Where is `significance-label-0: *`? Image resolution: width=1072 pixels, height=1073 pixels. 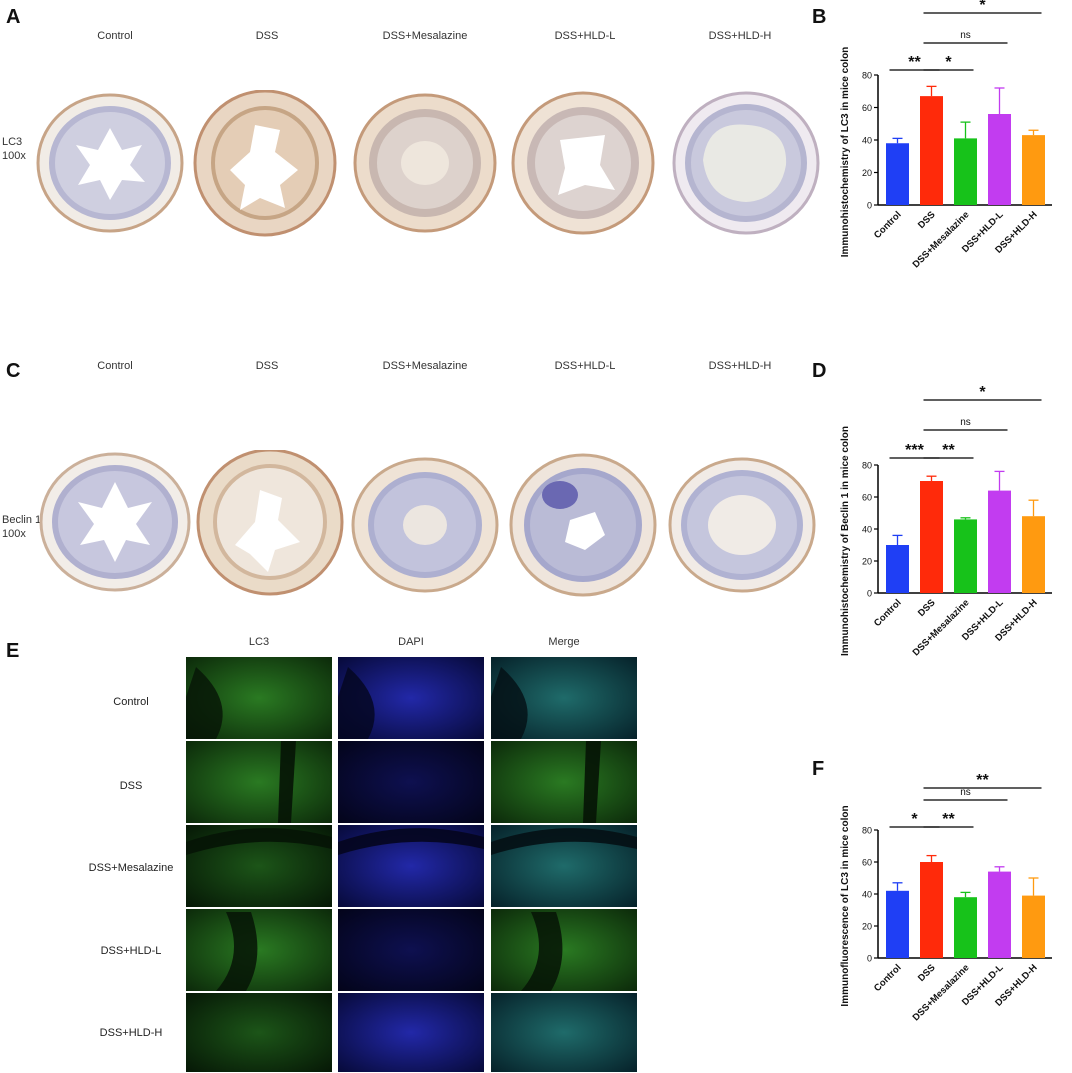 significance-label-0: * is located at coordinates (914, 819).